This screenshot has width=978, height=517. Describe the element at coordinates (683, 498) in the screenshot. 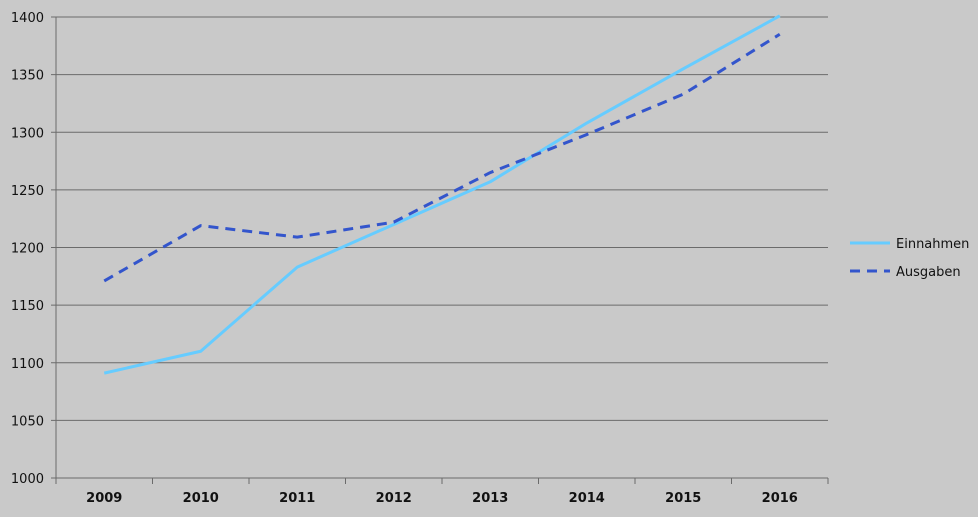

I see `x-tick-label: 2015` at that location.